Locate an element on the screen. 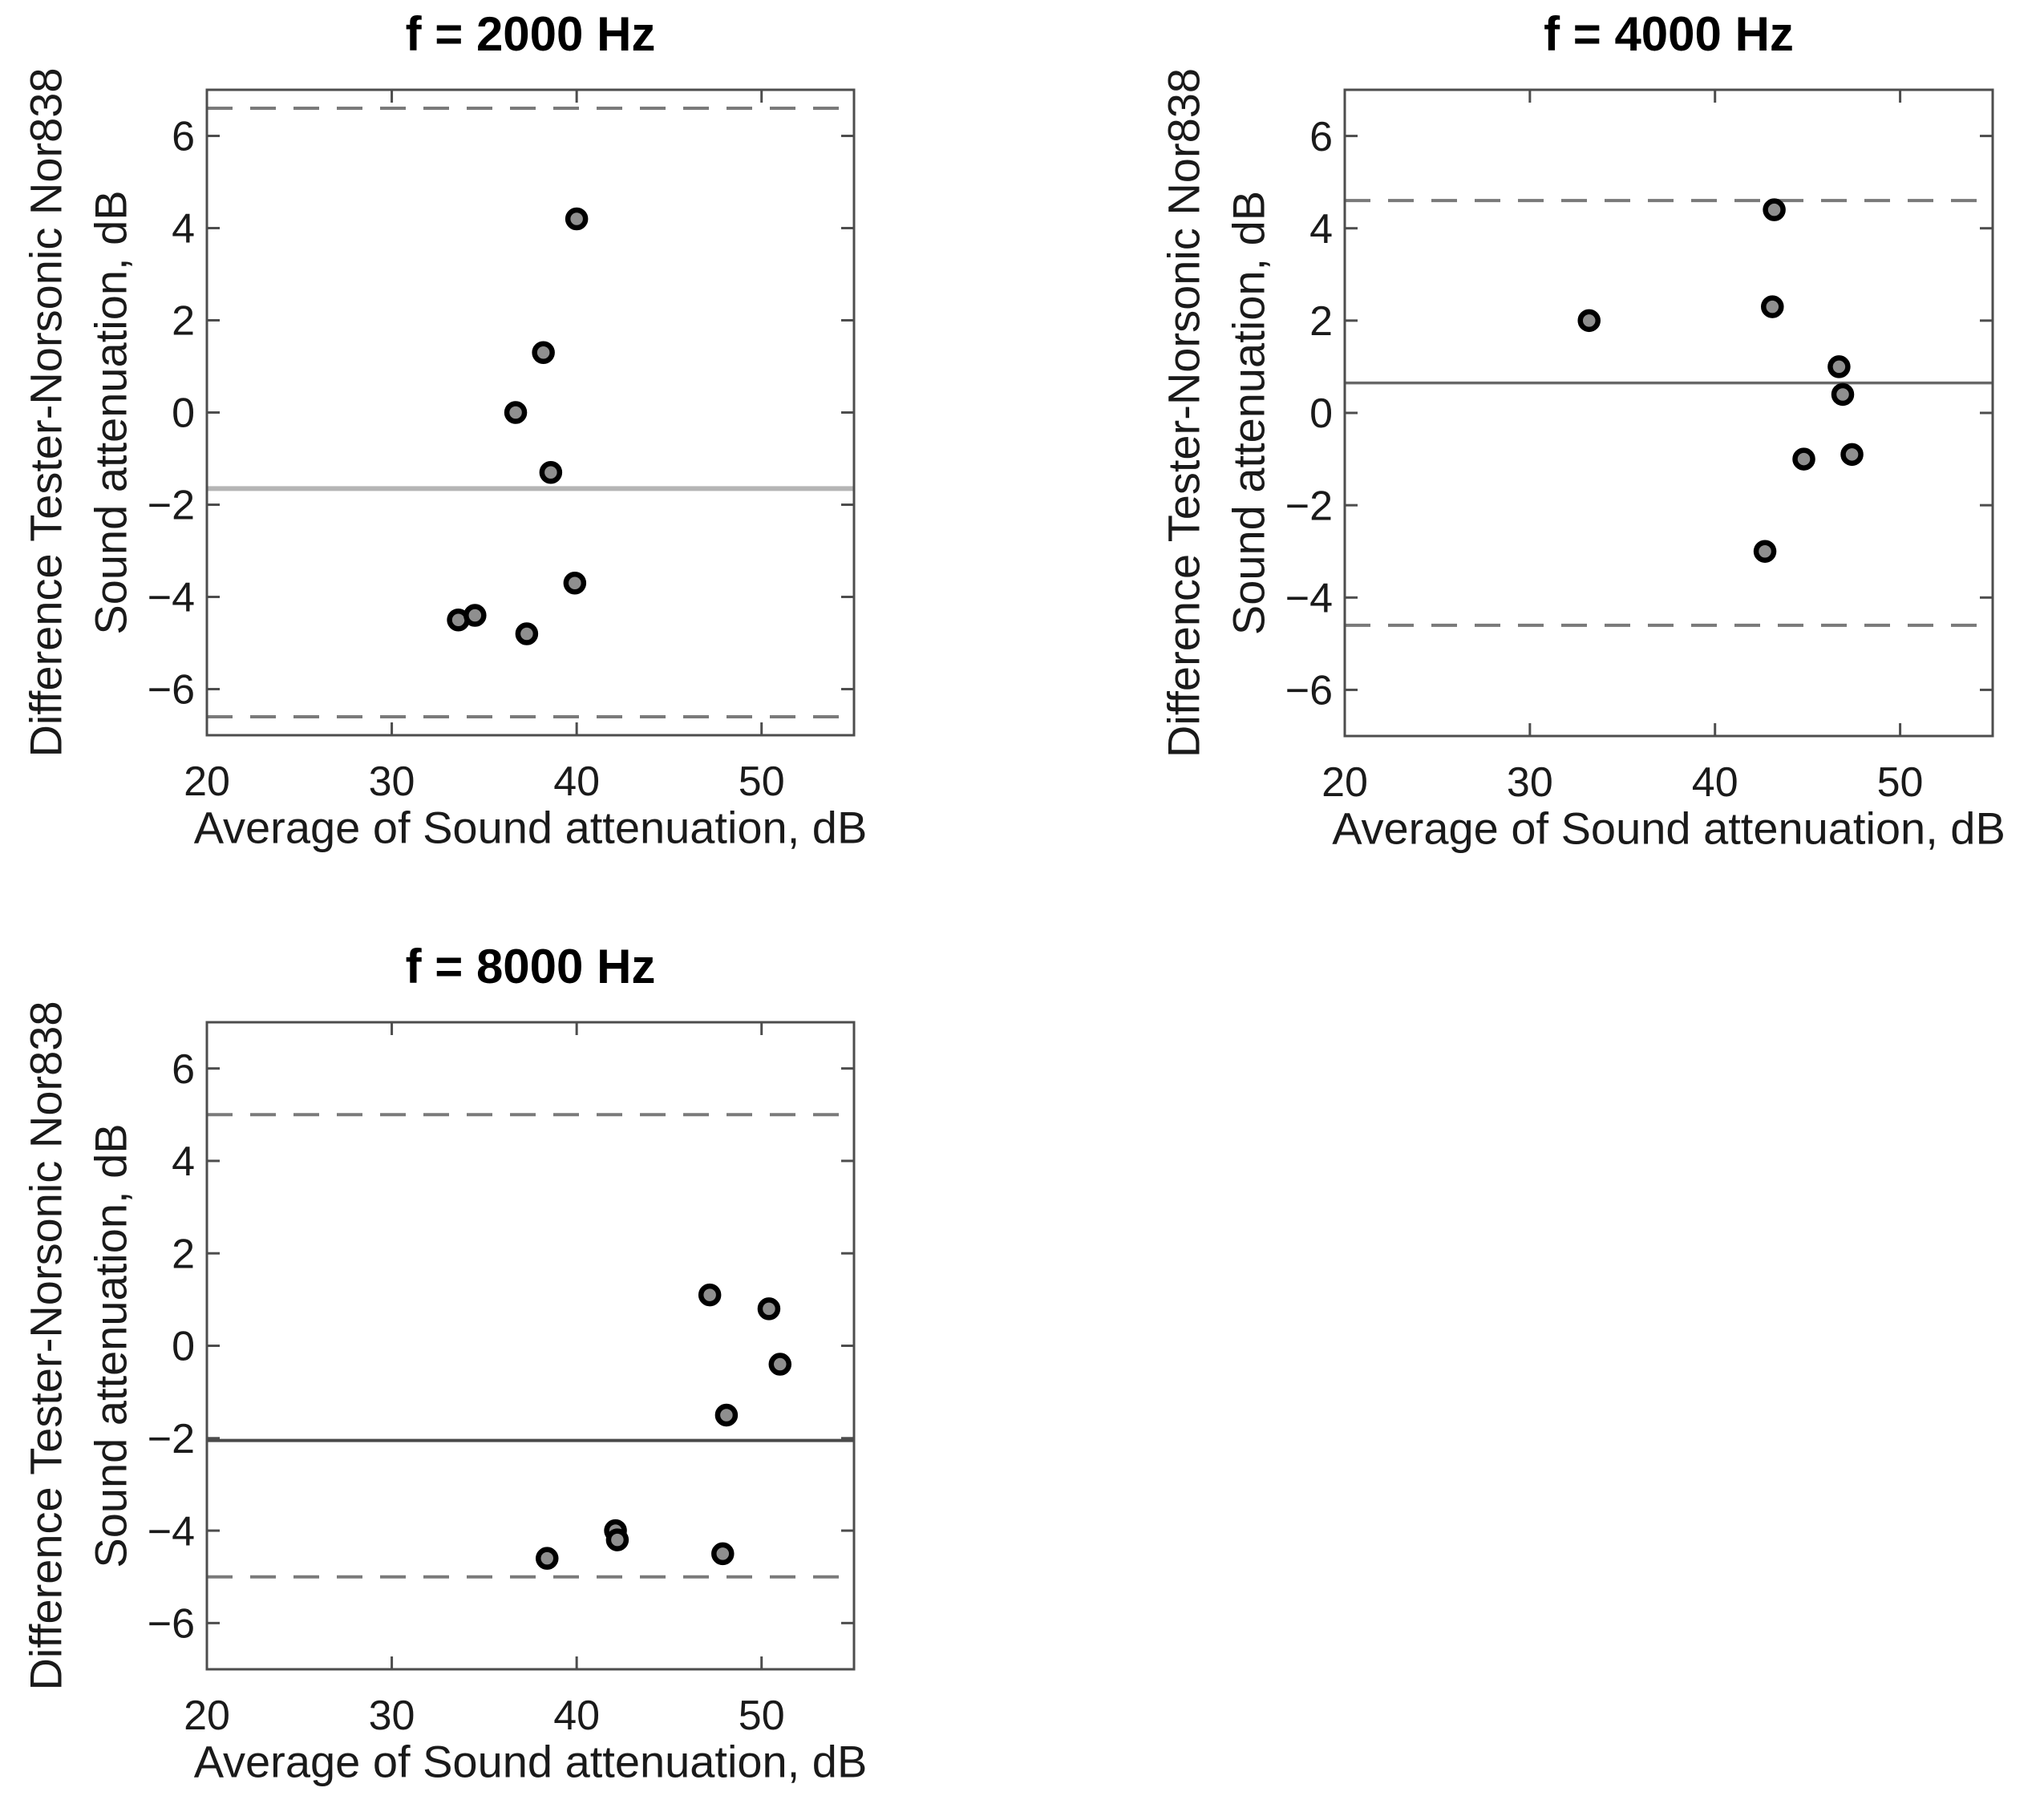 The height and width of the screenshot is (1816, 2044). panel-title: f = 8000 Hz is located at coordinates (531, 966).